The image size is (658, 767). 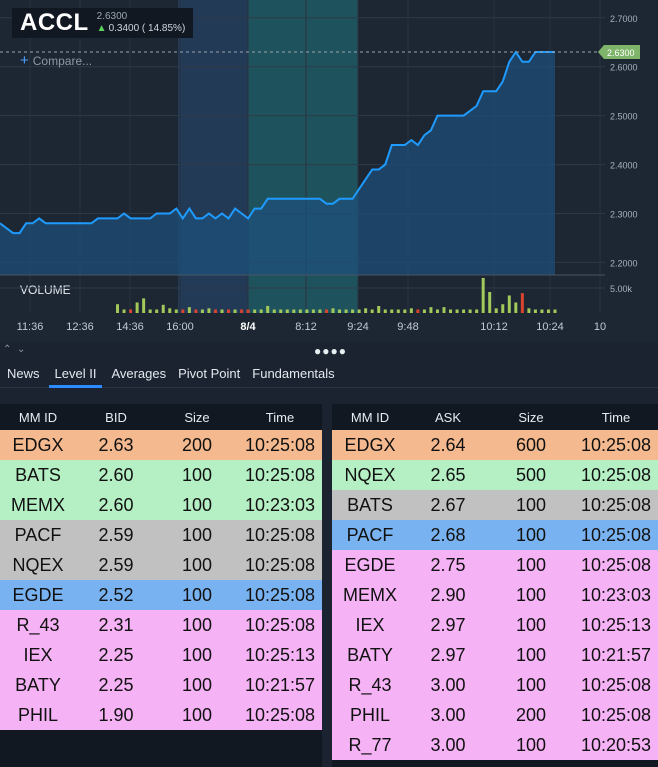 I want to click on chevron-up-icon: ⌃, so click(x=7, y=349).